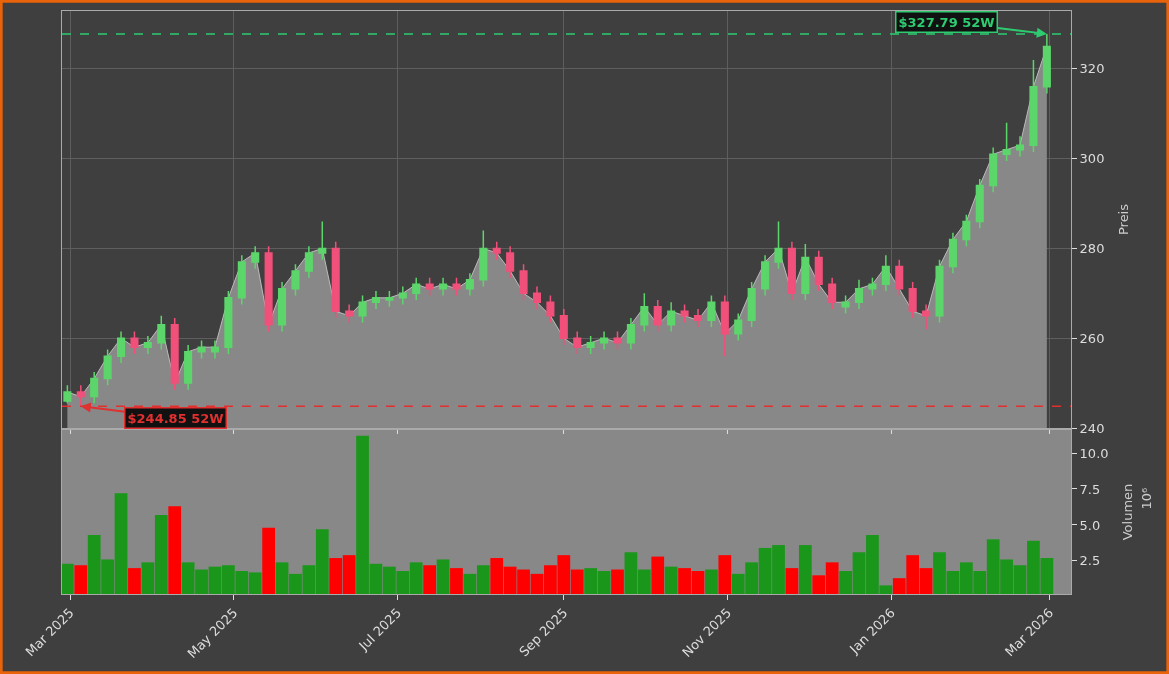 The height and width of the screenshot is (674, 1169). What do you see at coordinates (1094, 453) in the screenshot?
I see `y-tick-label: 10.0` at bounding box center [1094, 453].